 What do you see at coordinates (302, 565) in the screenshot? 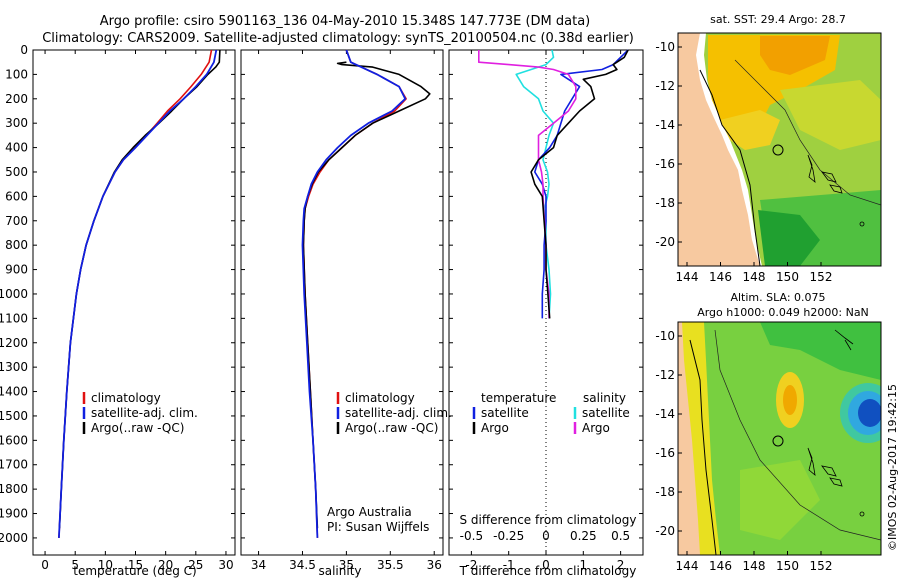
I see `salinity-xtick-label: 34.5` at bounding box center [302, 565].